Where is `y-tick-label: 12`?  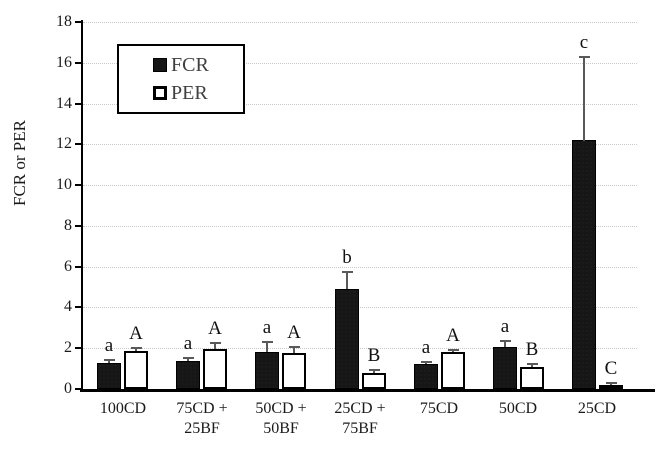 y-tick-label: 12 is located at coordinates (64, 143).